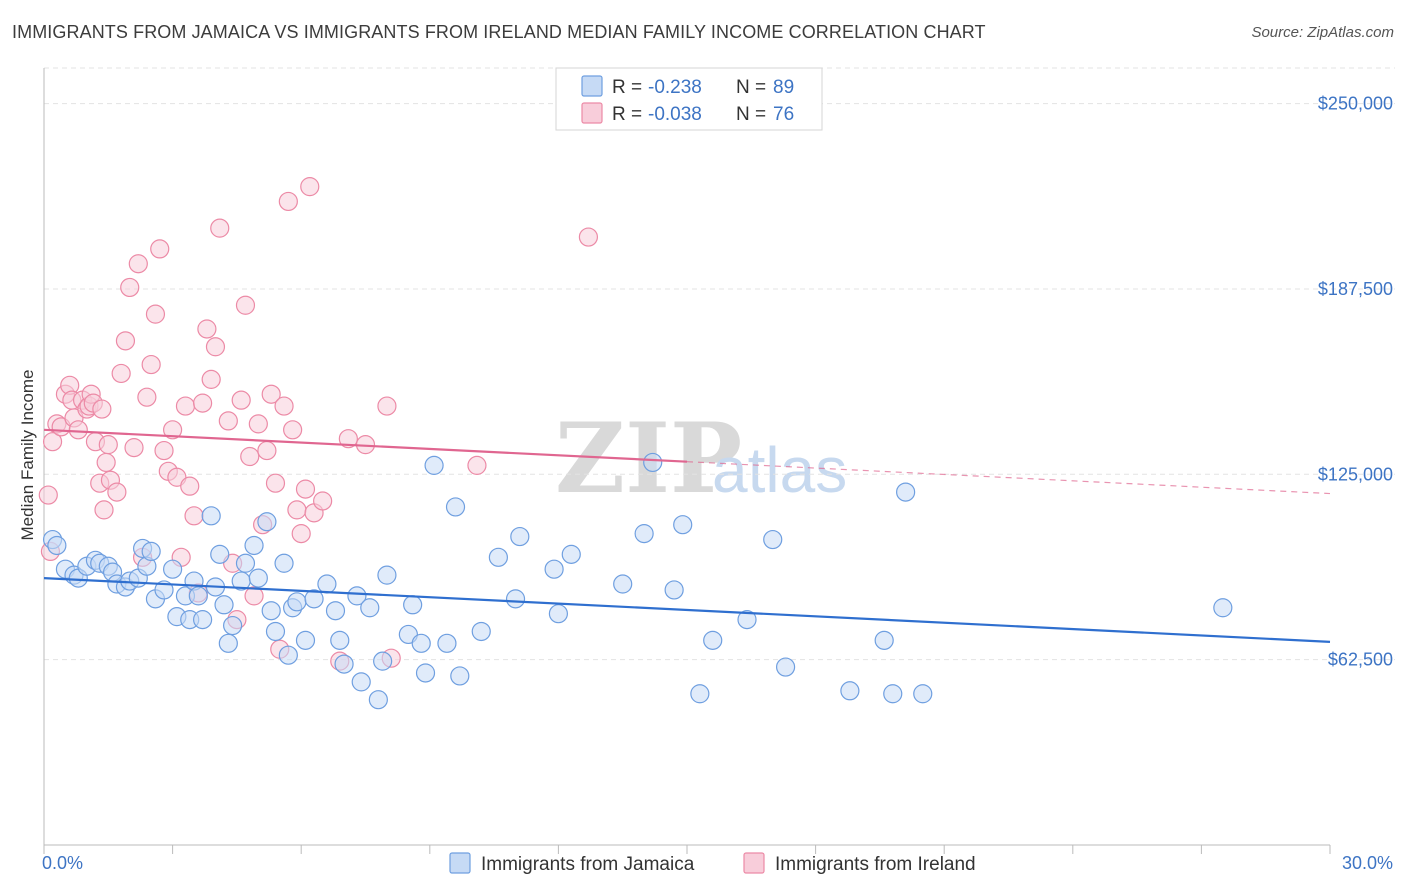 Image resolution: width=1406 pixels, height=892 pixels. Describe the element at coordinates (1322, 32) in the screenshot. I see `source-credit: Source: ZipAtlas.com` at that location.